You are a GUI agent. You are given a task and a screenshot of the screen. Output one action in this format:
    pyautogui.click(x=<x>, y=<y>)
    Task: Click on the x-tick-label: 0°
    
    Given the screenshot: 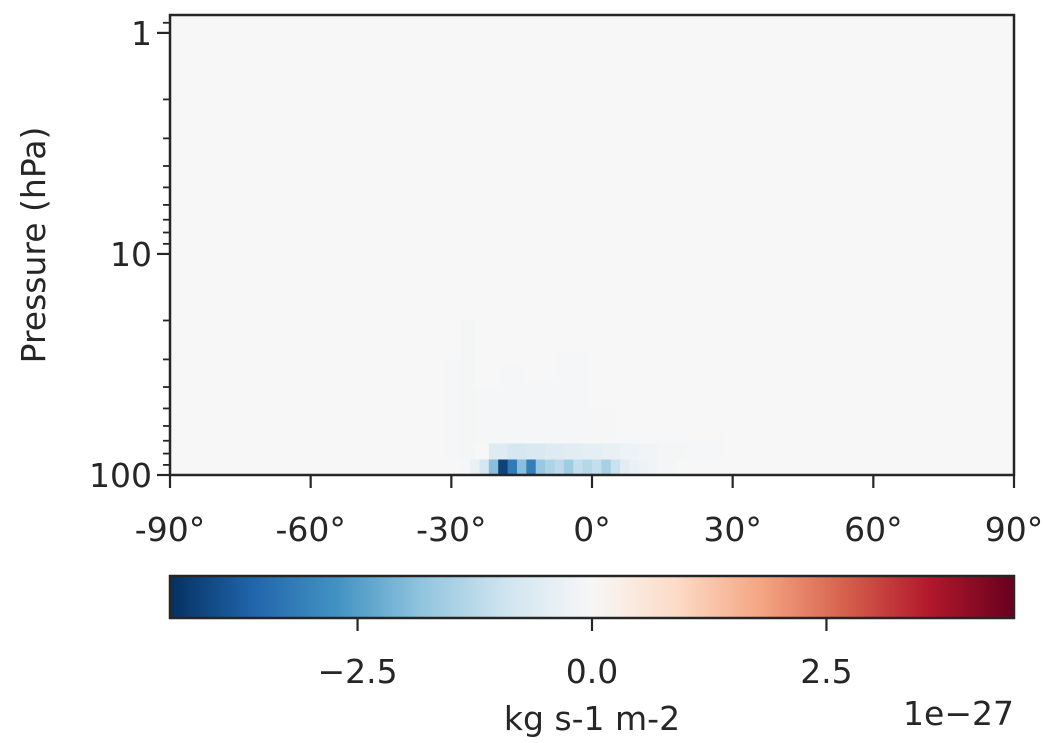 What is the action you would take?
    pyautogui.click(x=592, y=529)
    